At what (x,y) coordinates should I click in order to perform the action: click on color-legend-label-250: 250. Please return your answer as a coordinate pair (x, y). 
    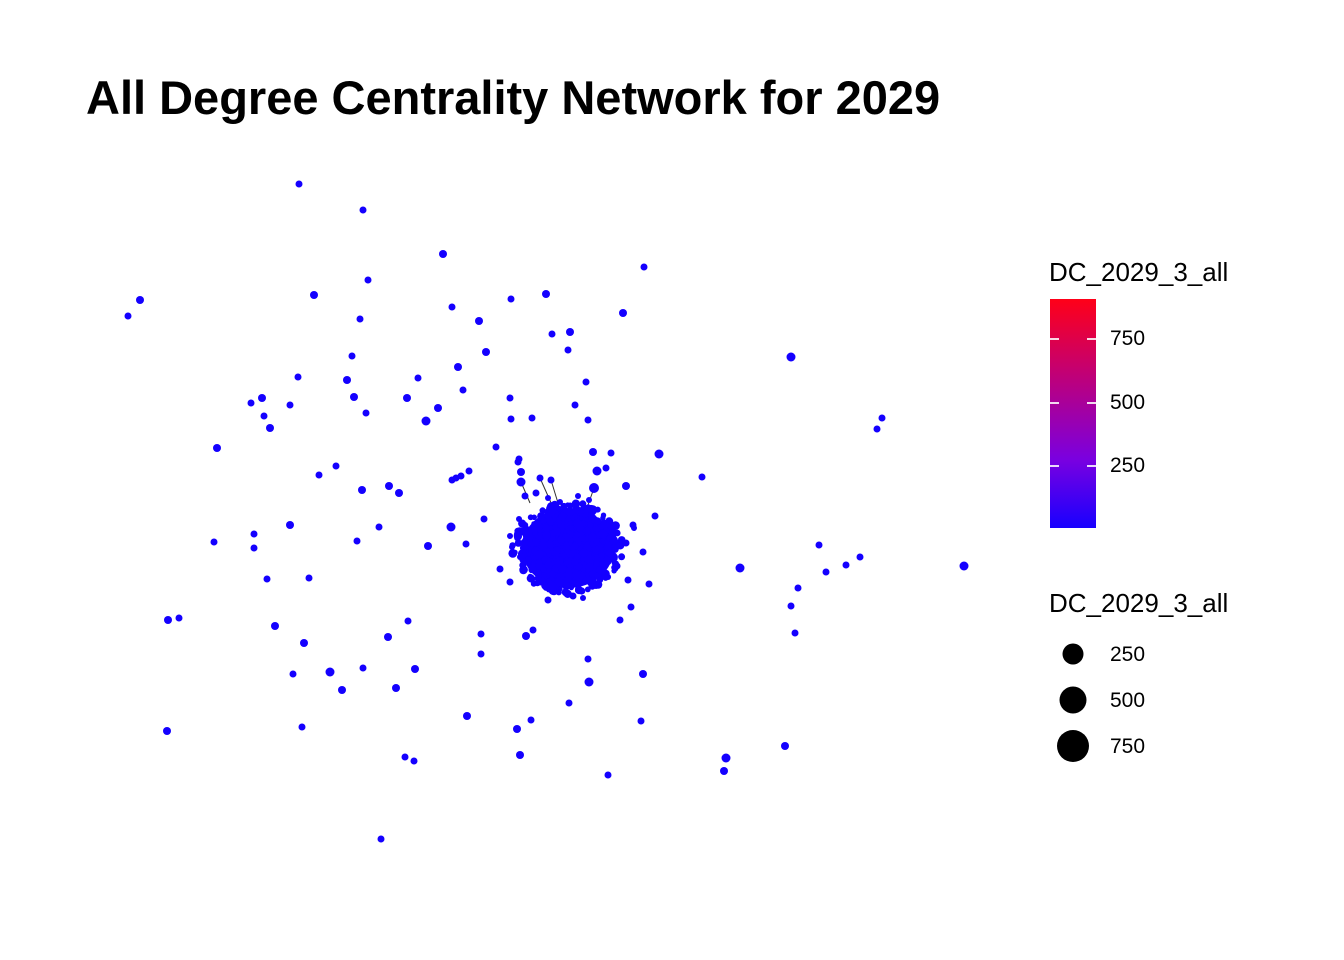
    Looking at the image, I should click on (1128, 465).